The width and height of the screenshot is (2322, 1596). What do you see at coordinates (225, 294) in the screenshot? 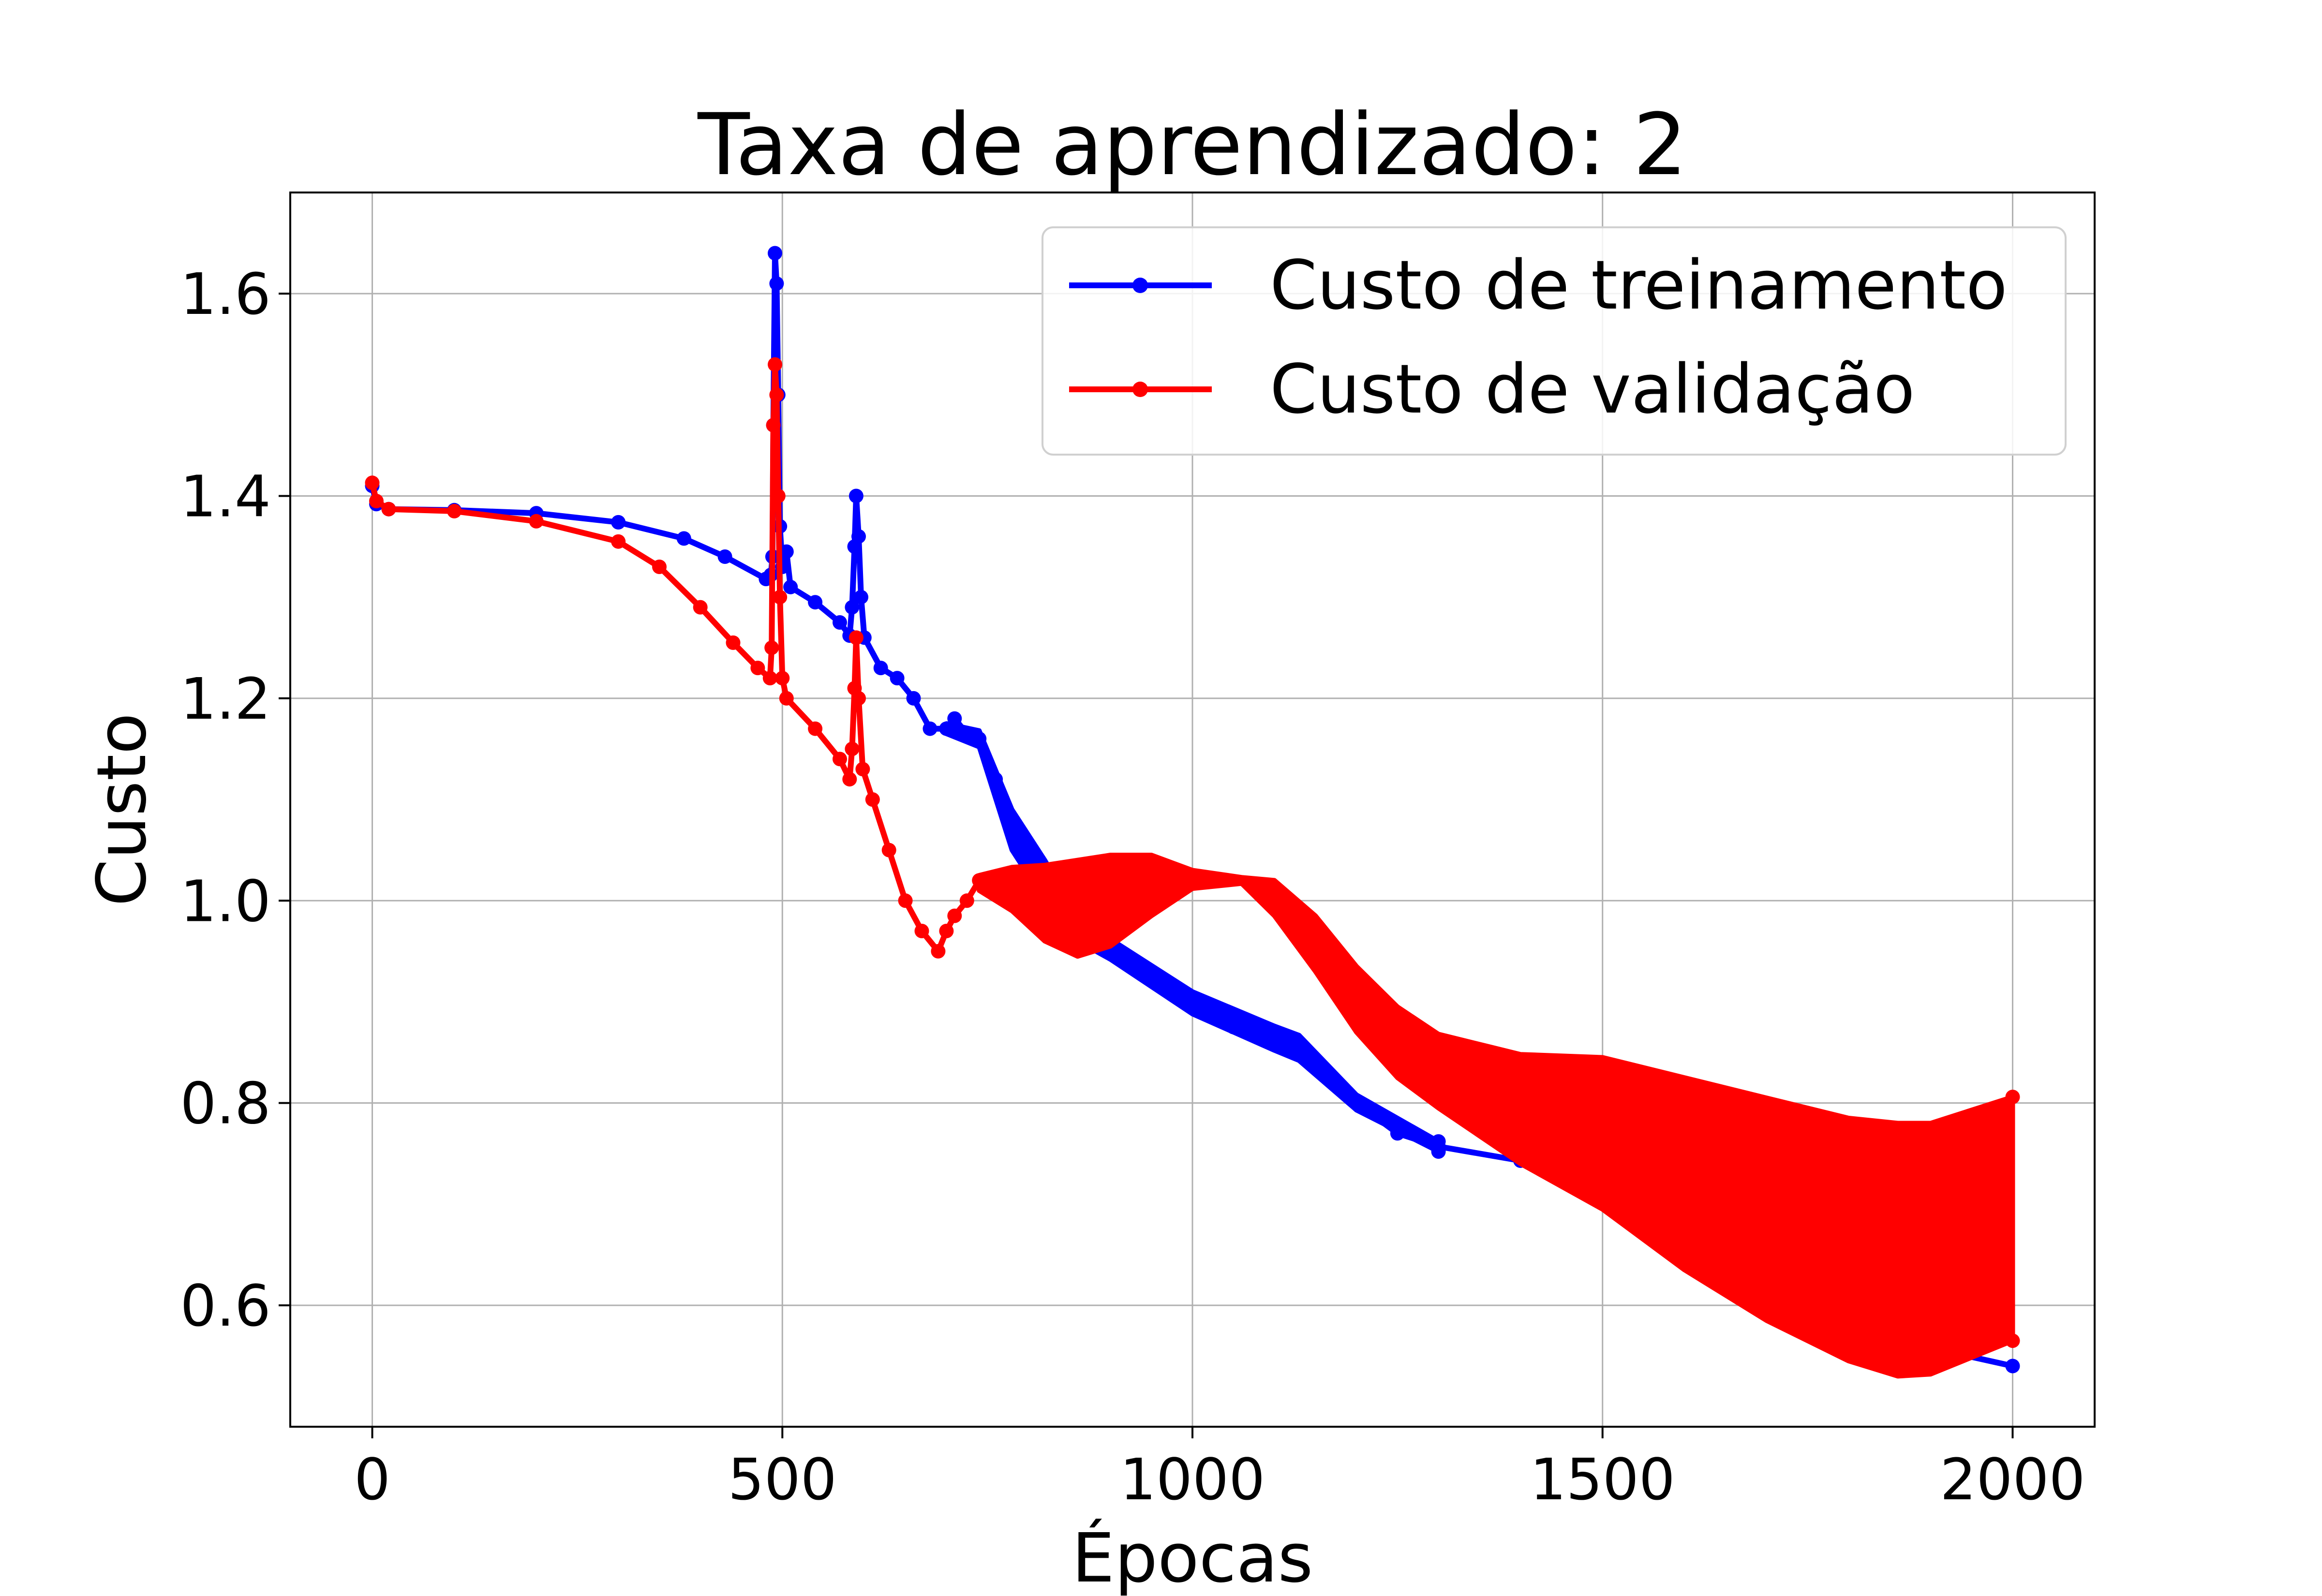
I see `y-tick-label: 1.6` at bounding box center [225, 294].